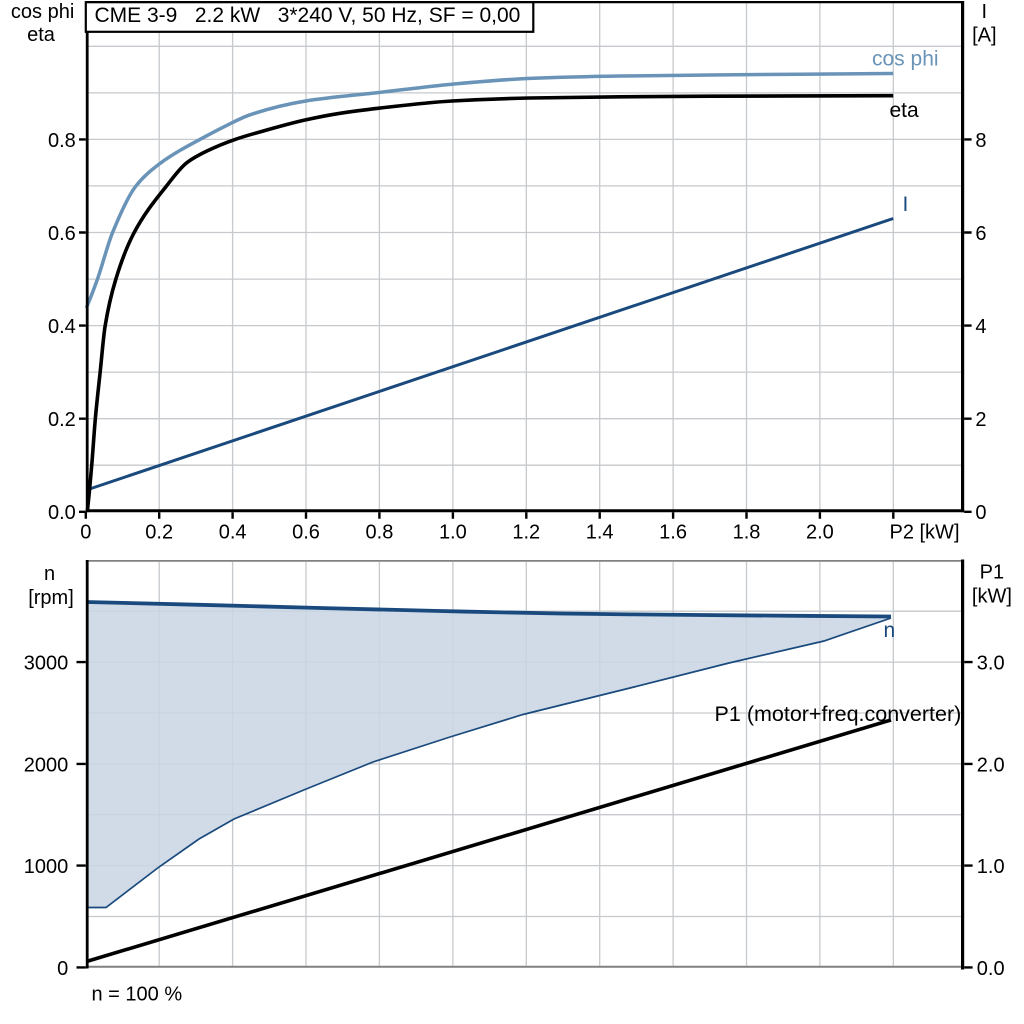 The width and height of the screenshot is (1024, 1024). Describe the element at coordinates (980, 327) in the screenshot. I see `svg-text: 4` at that location.